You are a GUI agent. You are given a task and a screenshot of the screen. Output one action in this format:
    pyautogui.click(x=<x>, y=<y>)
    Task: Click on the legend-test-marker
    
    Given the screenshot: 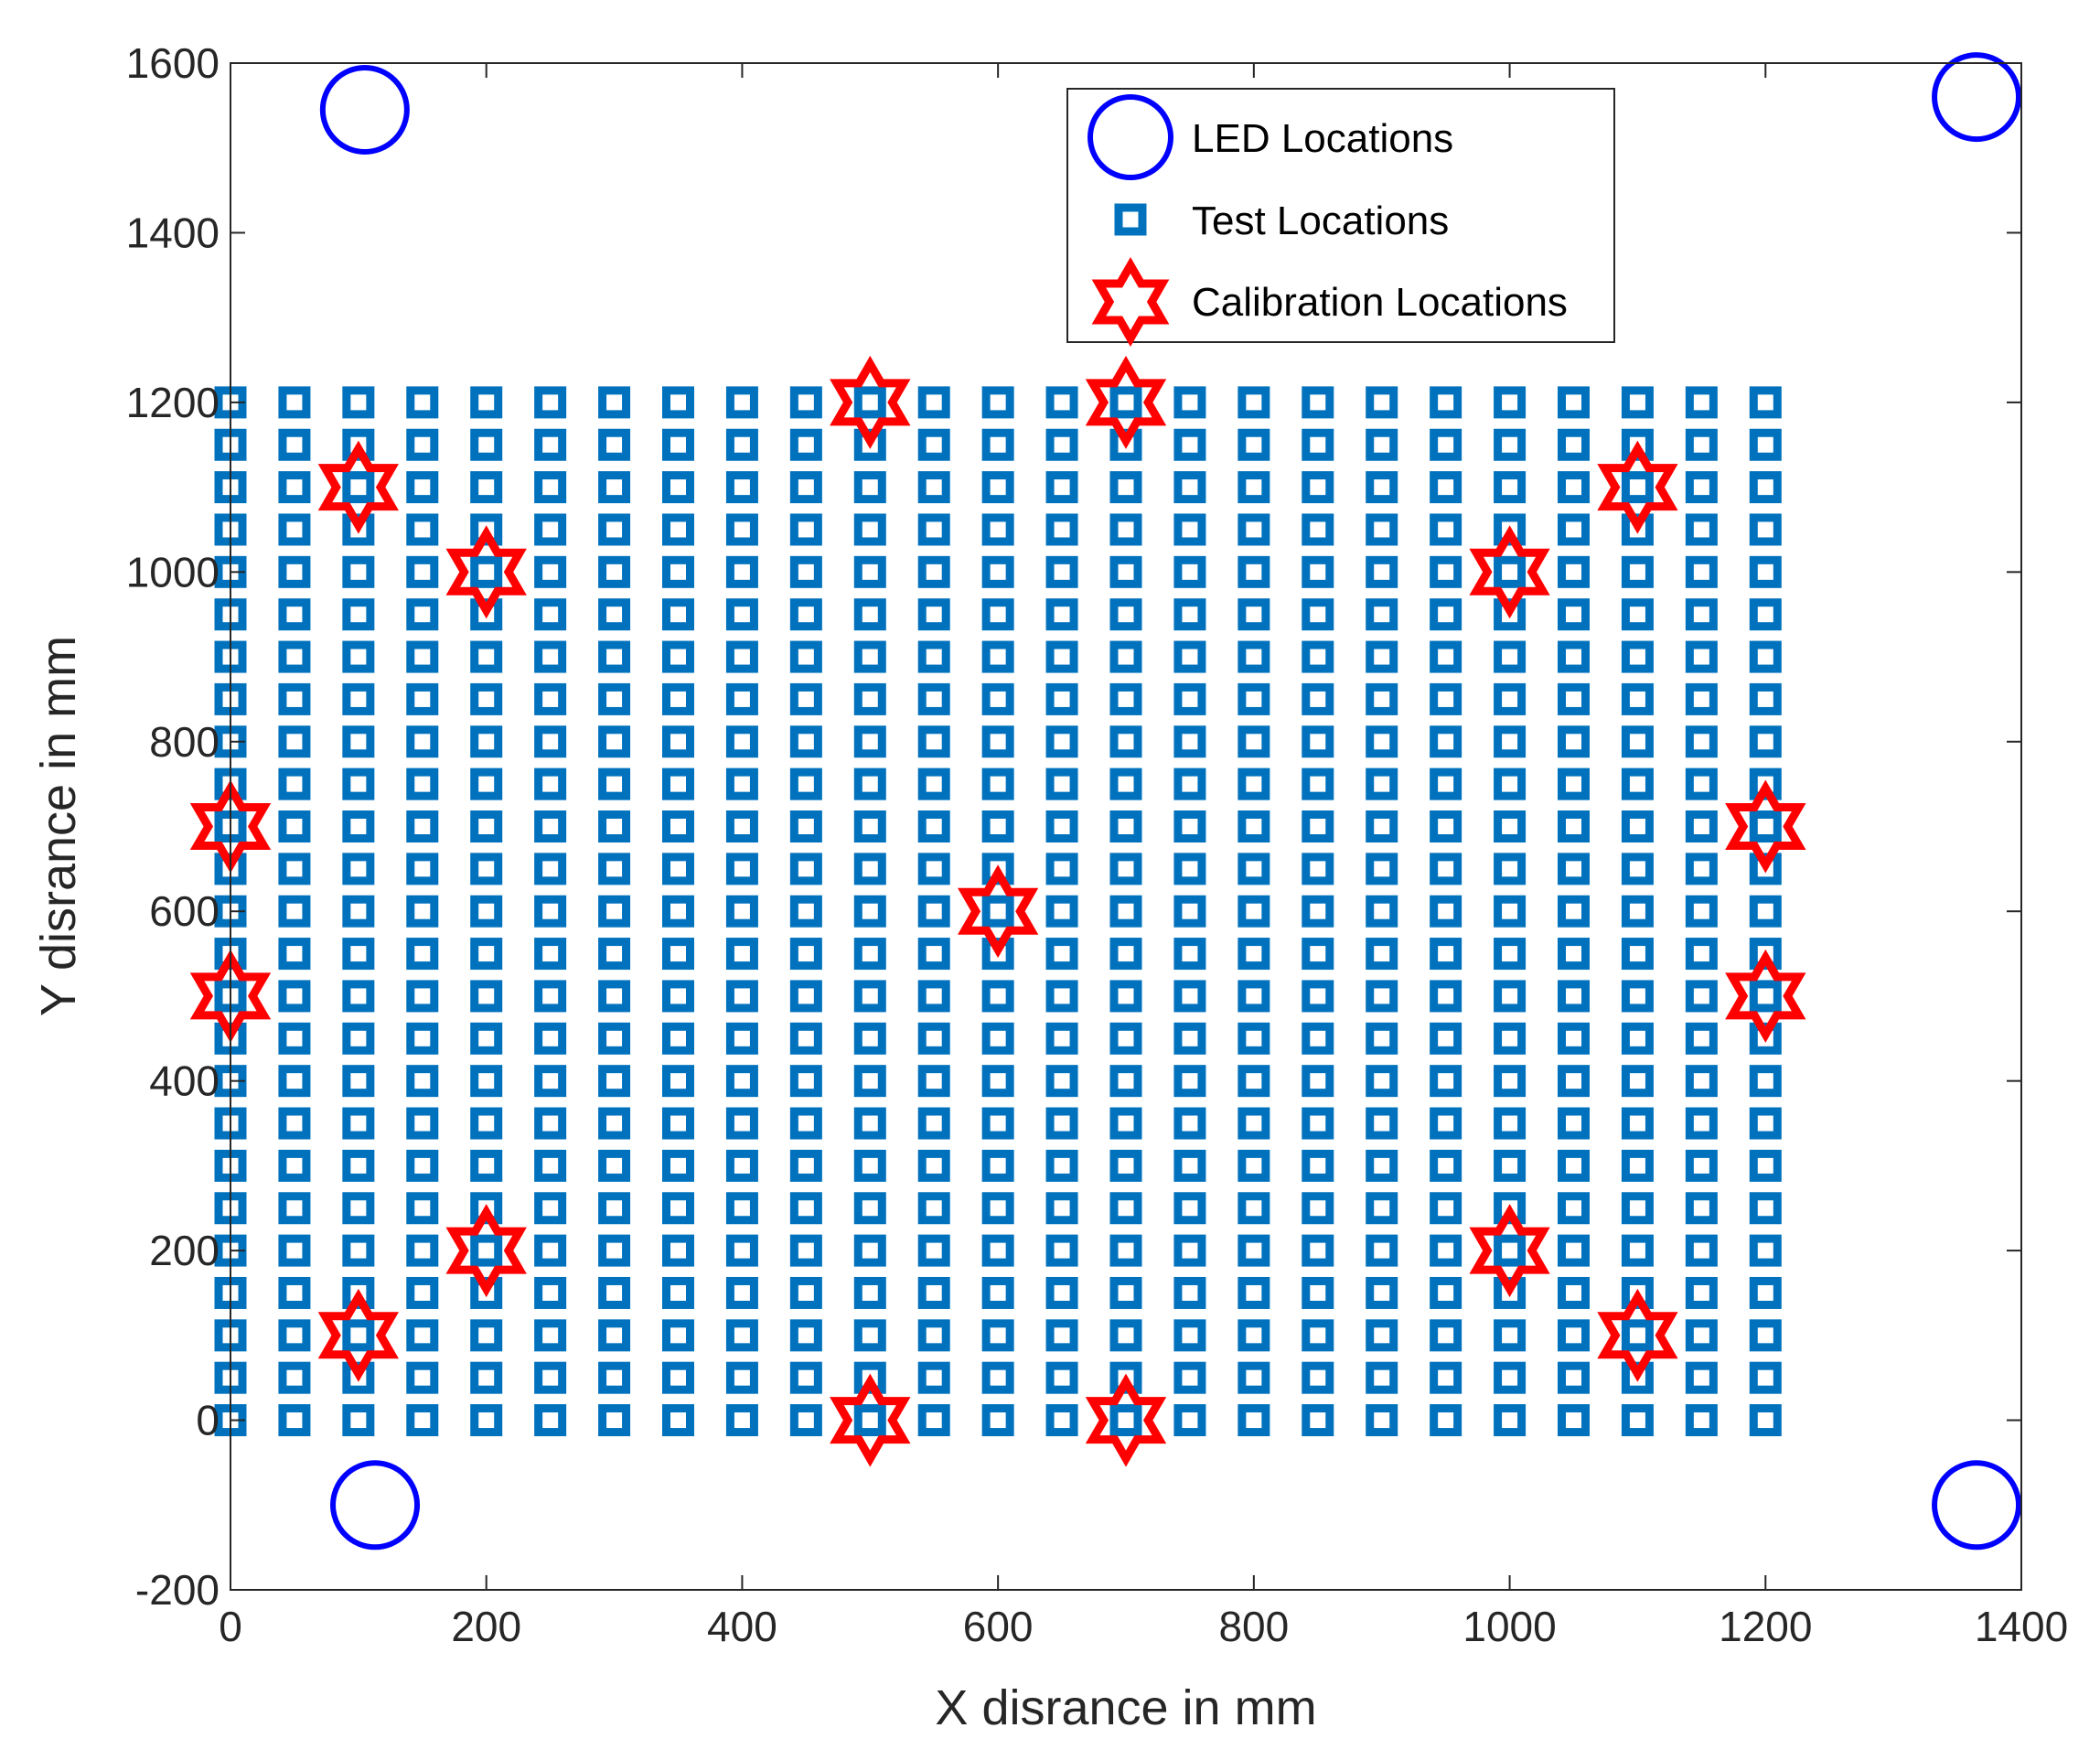 What is the action you would take?
    pyautogui.click(x=1130, y=220)
    